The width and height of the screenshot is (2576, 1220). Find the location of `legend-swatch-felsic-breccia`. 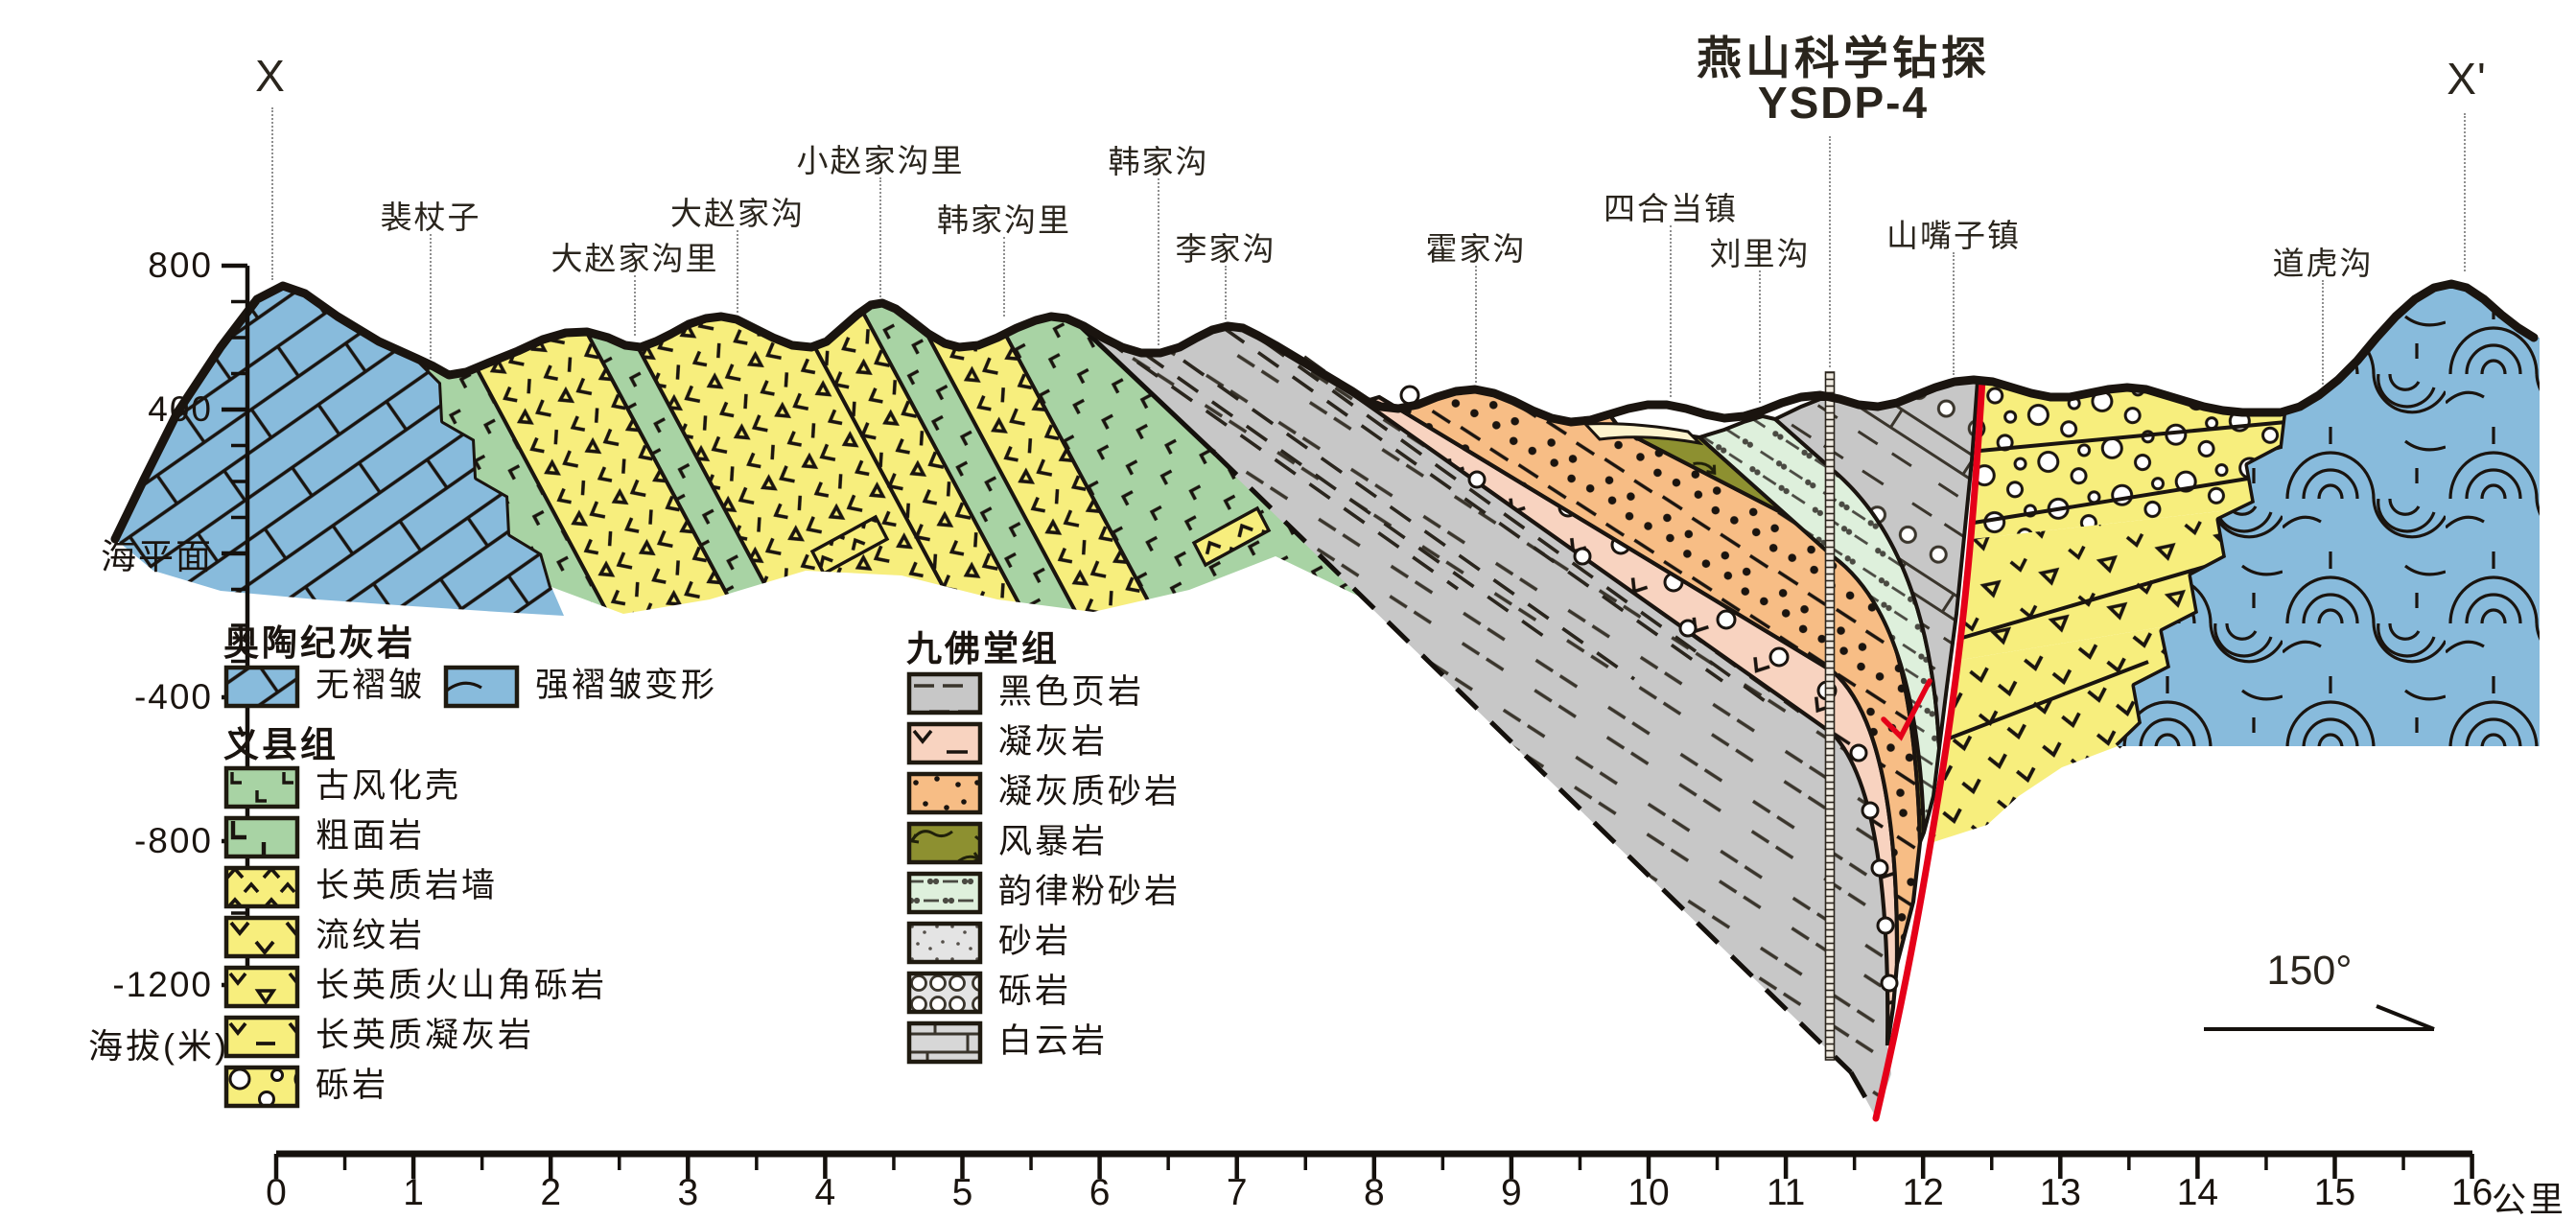

legend-swatch-felsic-breccia is located at coordinates (261, 987).